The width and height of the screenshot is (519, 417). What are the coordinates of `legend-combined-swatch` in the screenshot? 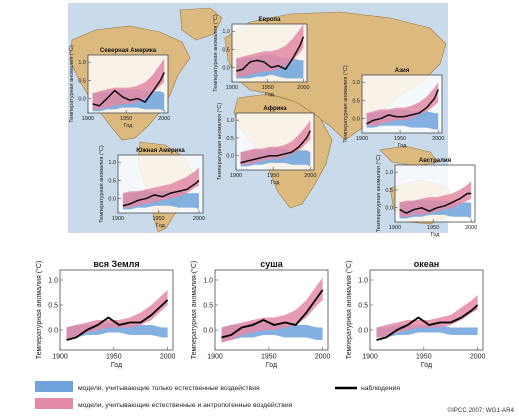 It's located at (54, 403).